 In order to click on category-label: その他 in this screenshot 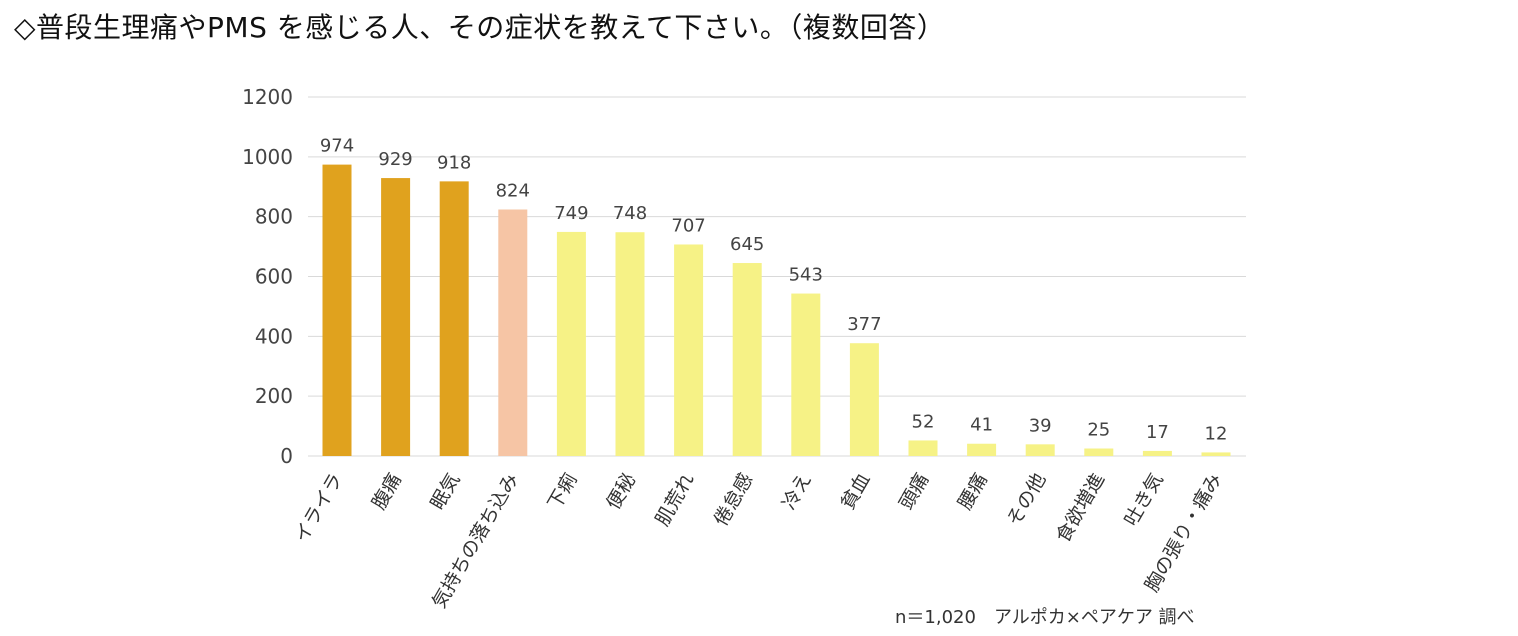, I will do `click(1027, 500)`.